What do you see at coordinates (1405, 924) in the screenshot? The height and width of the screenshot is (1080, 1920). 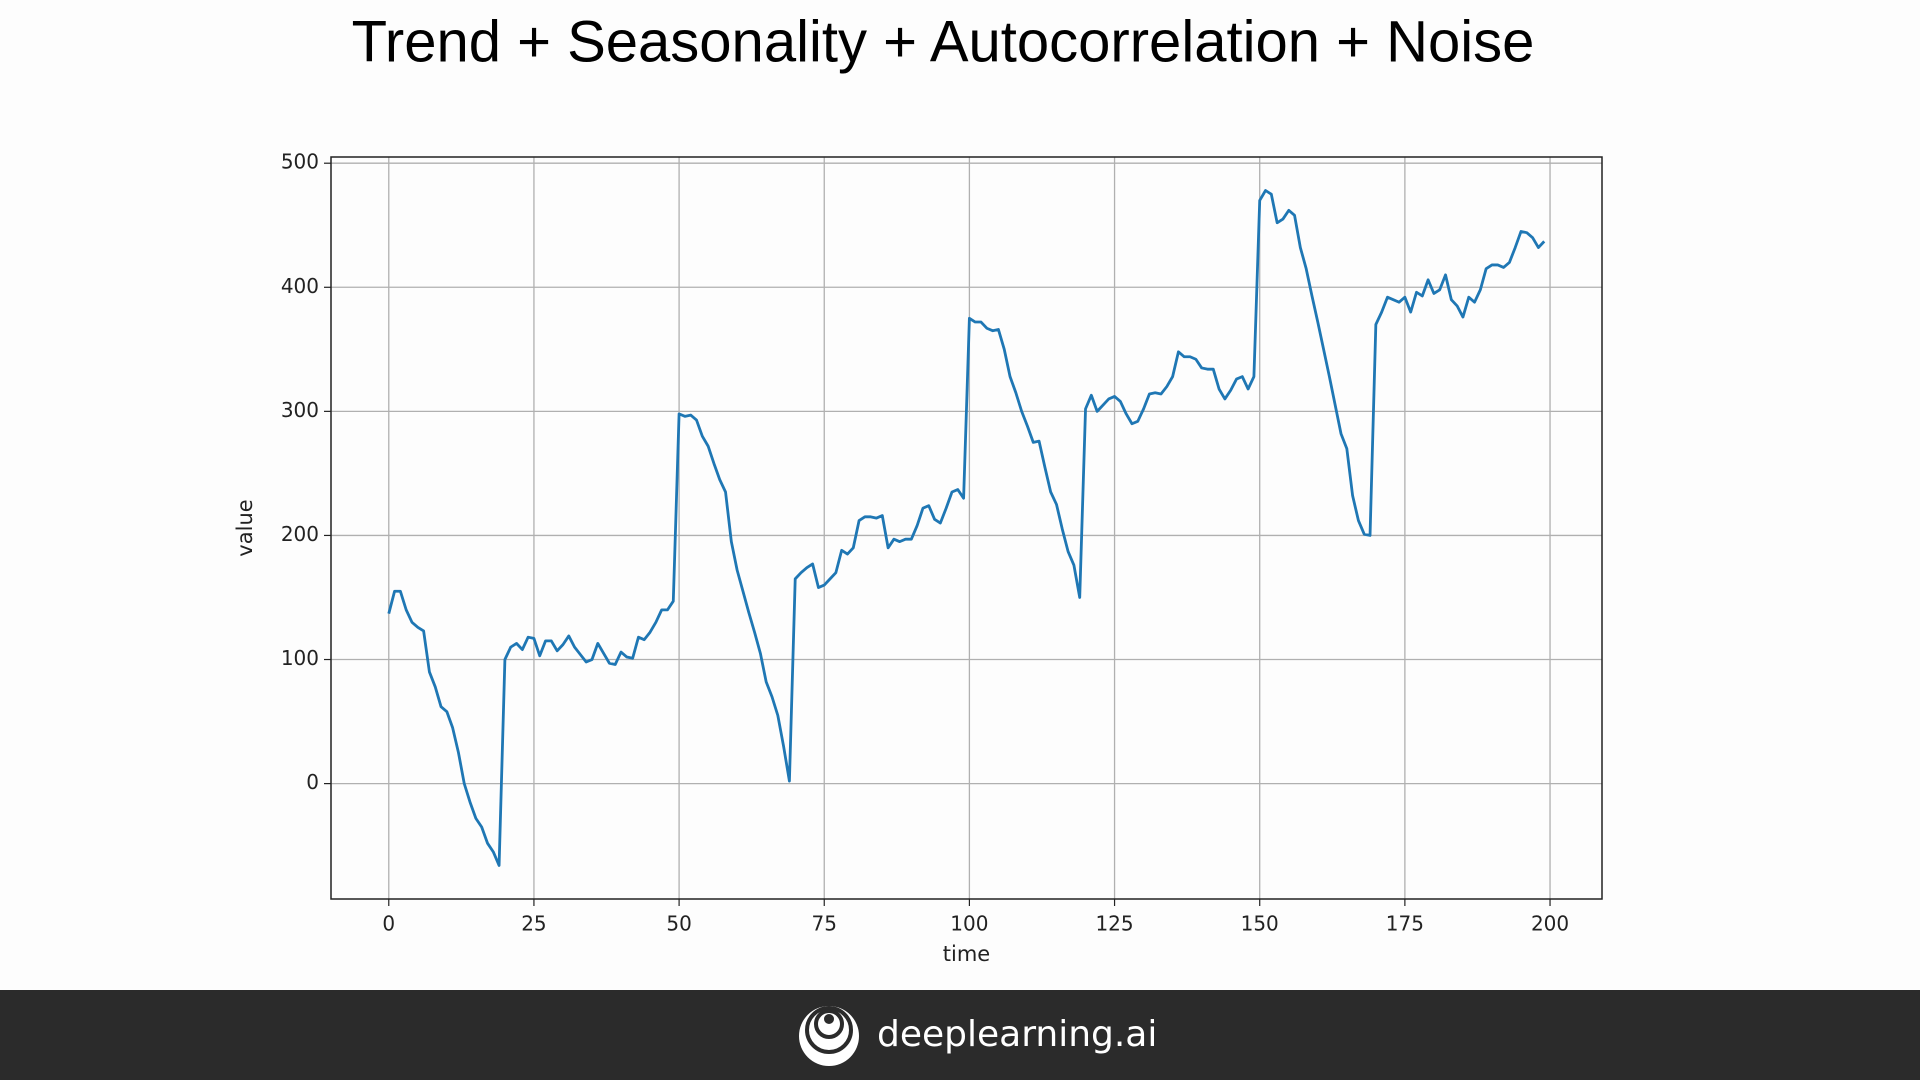 I see `x-tick-label: 175` at bounding box center [1405, 924].